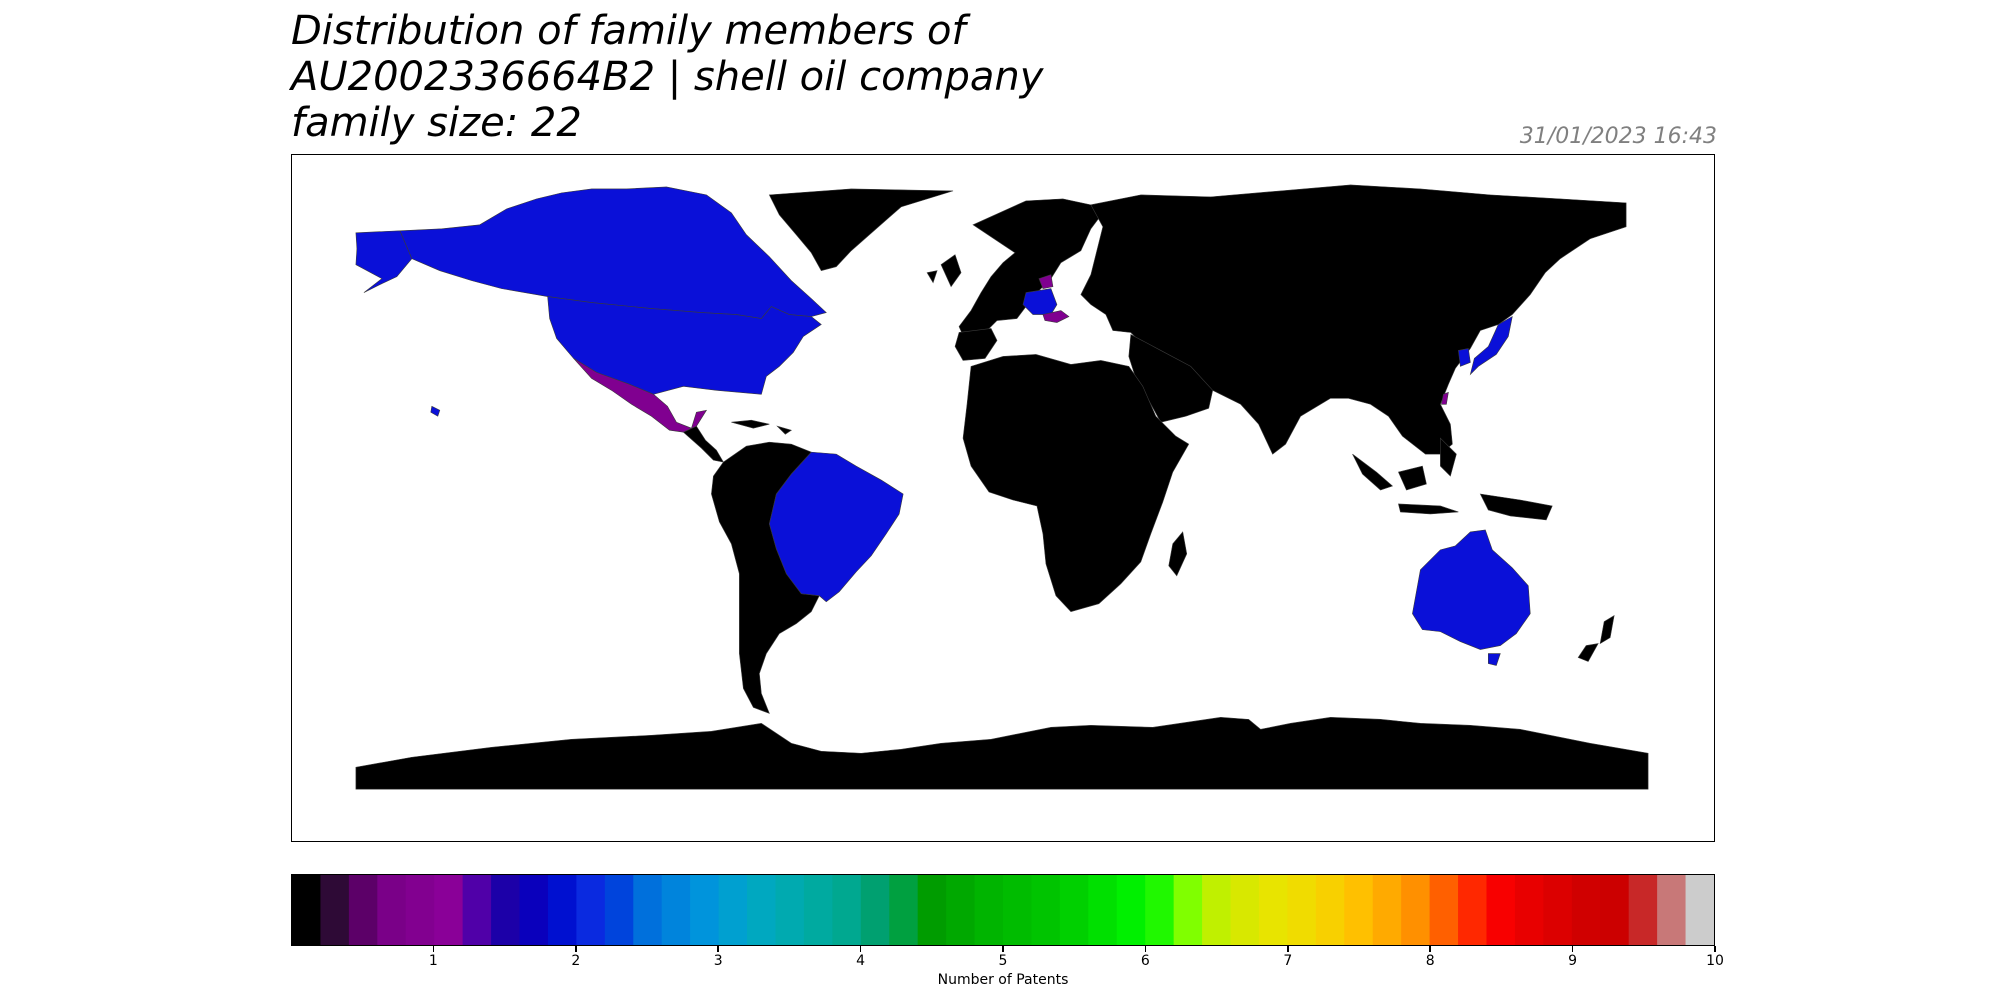 Image resolution: width=2000 pixels, height=1000 pixels. I want to click on region-hawaii, so click(435, 411).